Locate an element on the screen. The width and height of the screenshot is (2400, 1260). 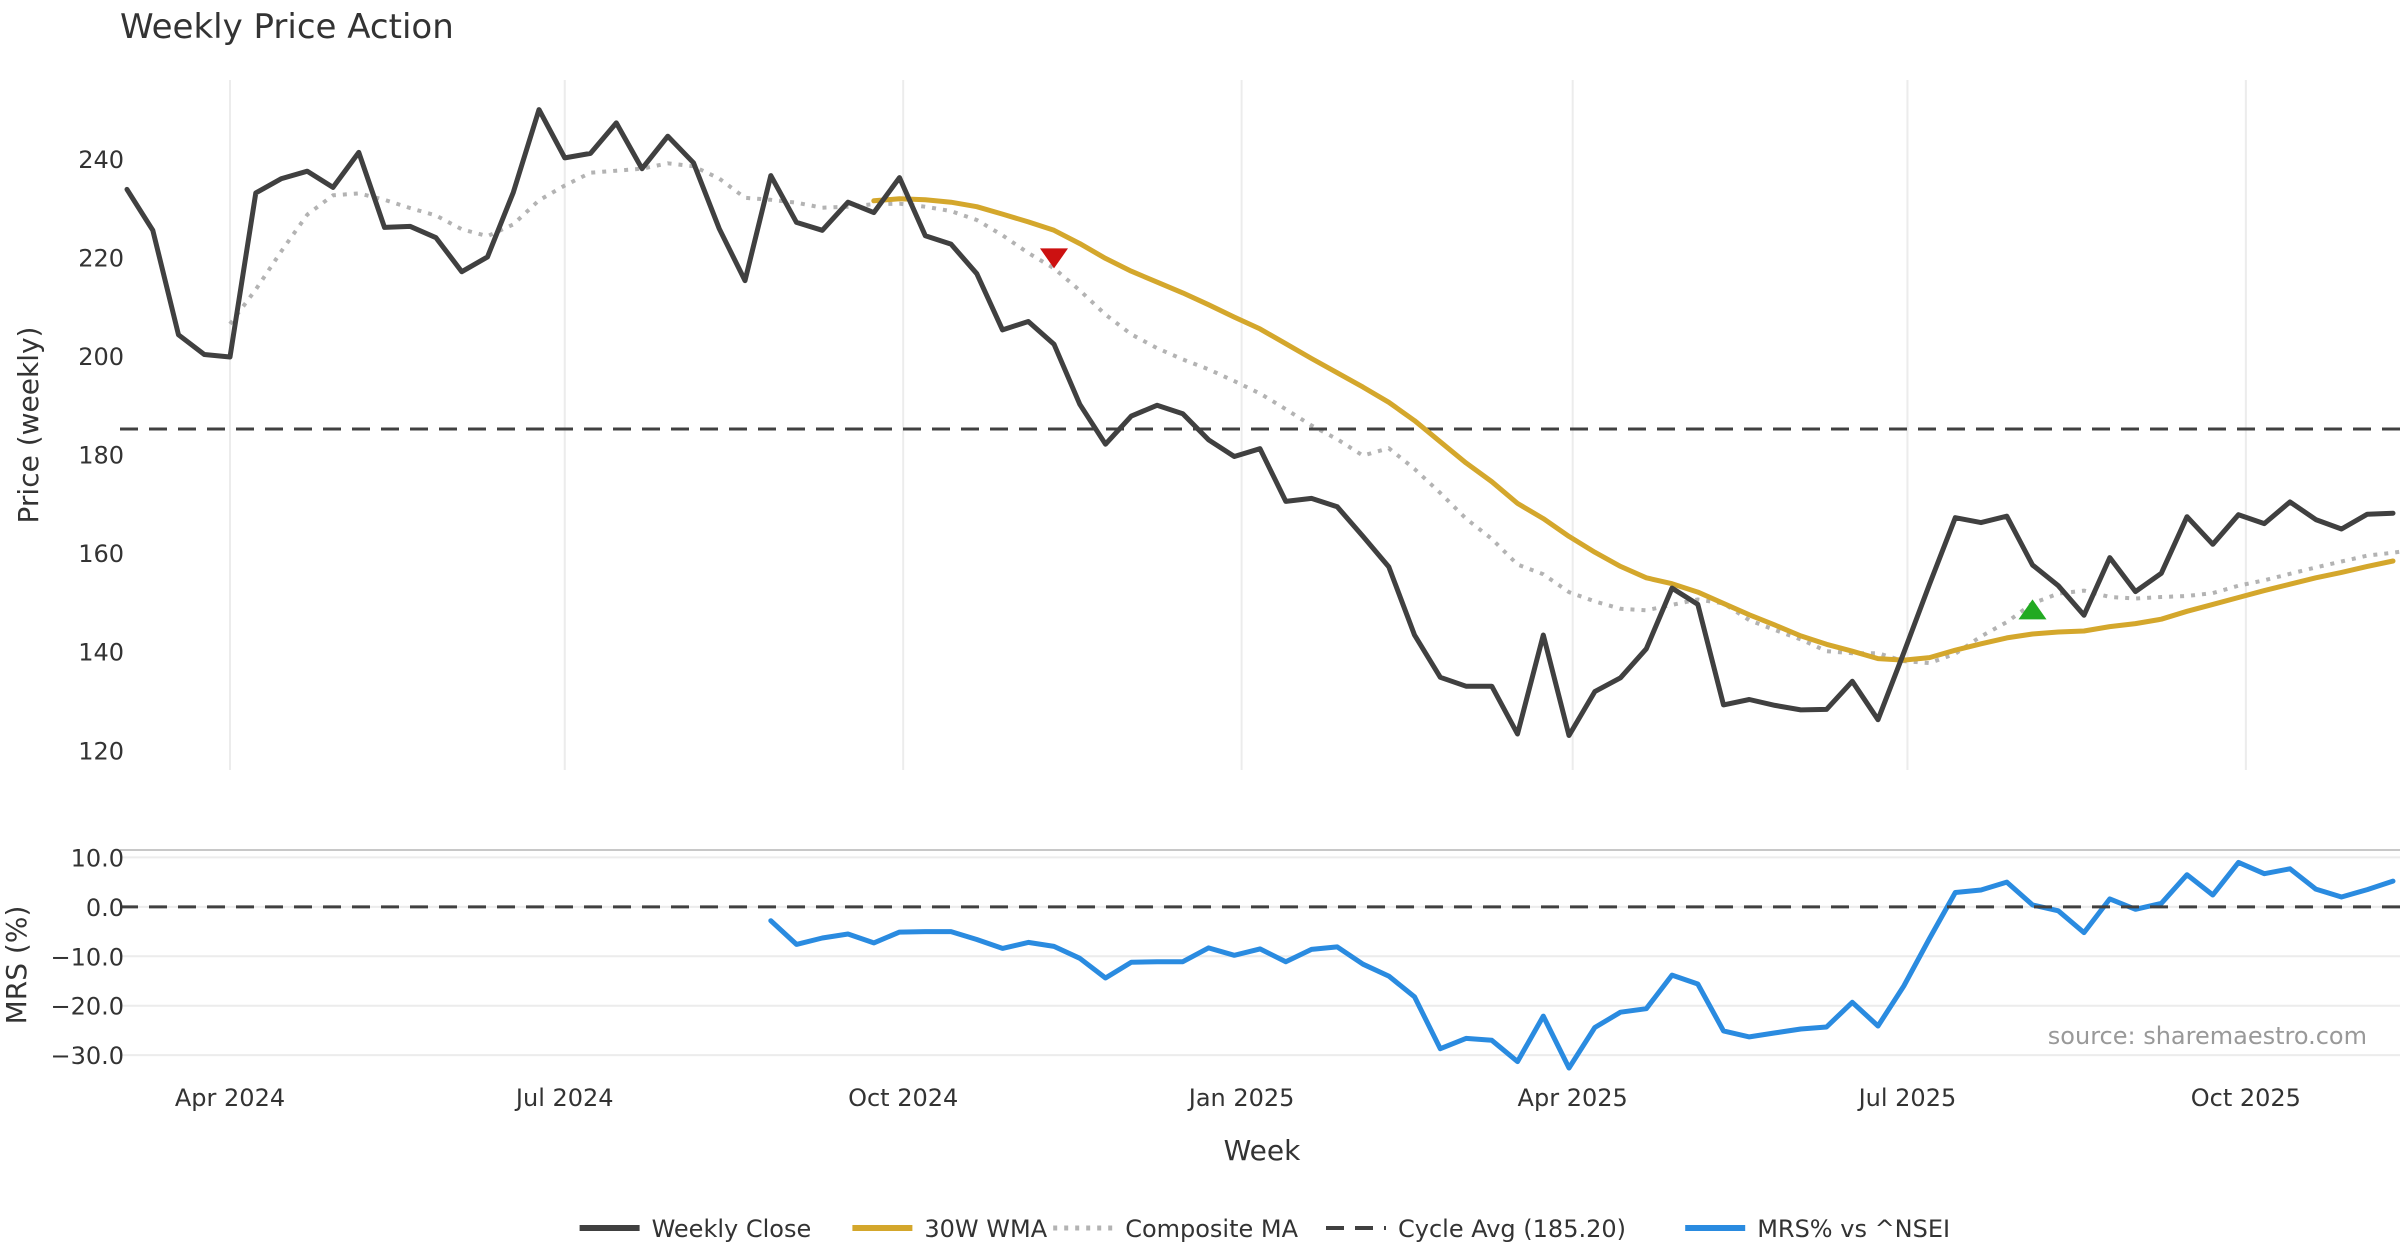
buy-signal-marker is located at coordinates (2032, 609).